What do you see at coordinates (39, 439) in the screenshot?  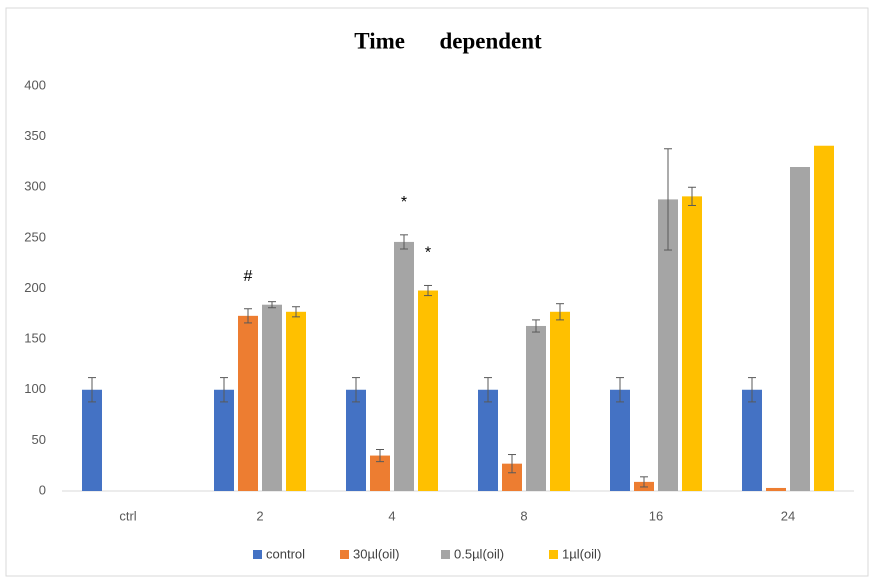 I see `y-tick-label: 50` at bounding box center [39, 439].